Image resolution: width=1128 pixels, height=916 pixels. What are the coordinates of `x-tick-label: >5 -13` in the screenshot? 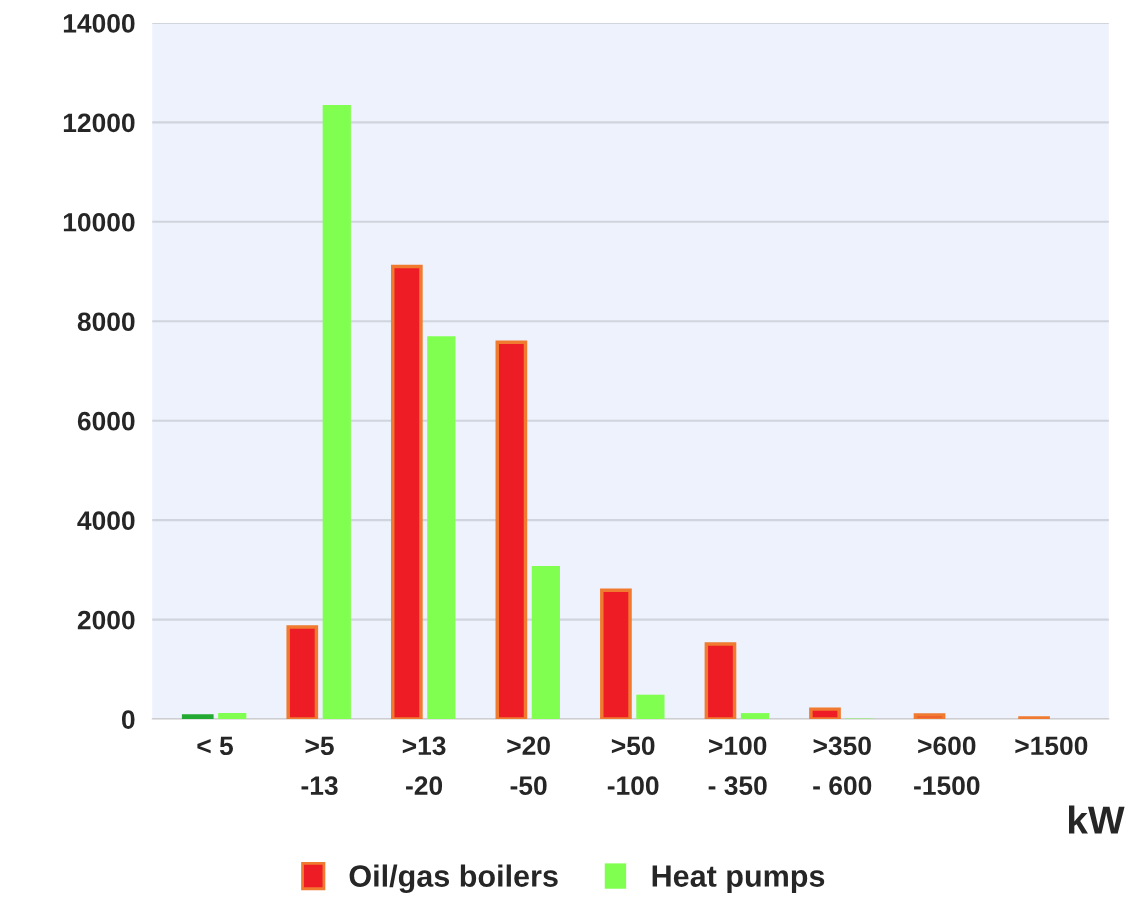 It's located at (319, 766).